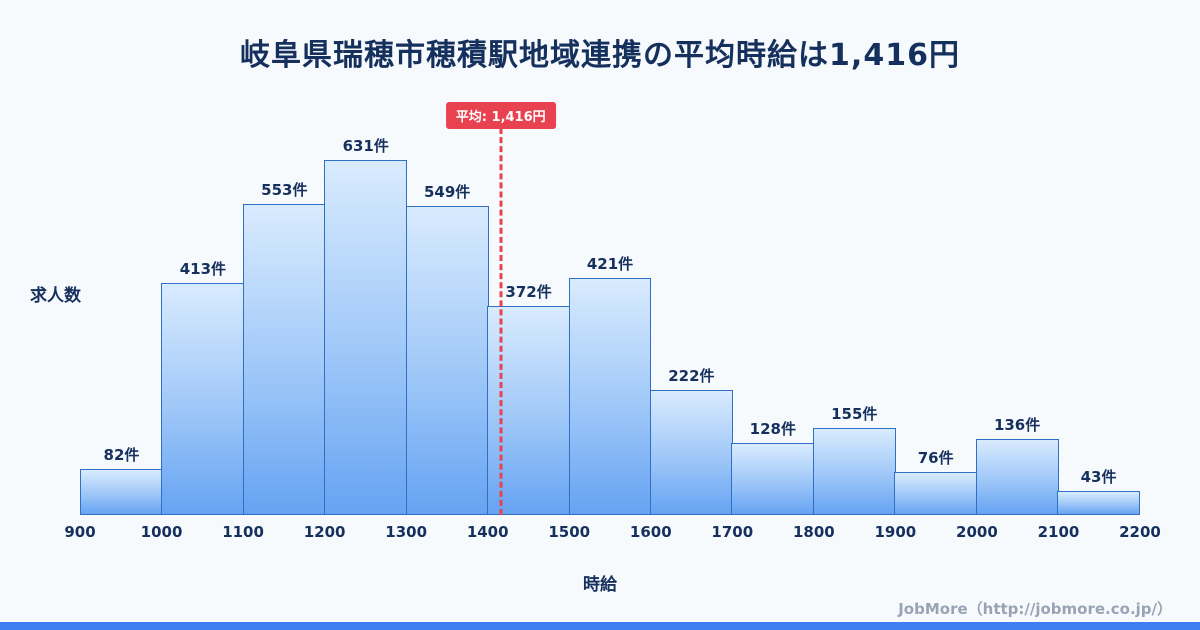 The height and width of the screenshot is (630, 1200). Describe the element at coordinates (1017, 465) in the screenshot. I see `histogram-bar: 136件` at that location.